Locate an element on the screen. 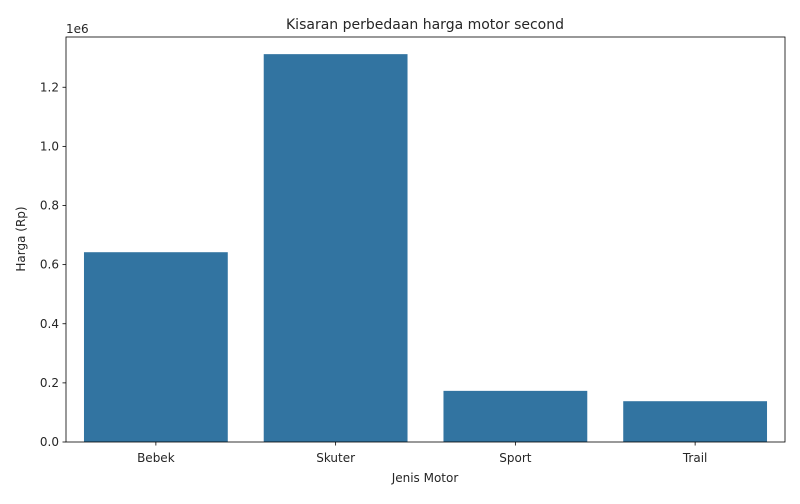 Image resolution: width=800 pixels, height=504 pixels. x-tick-label: Skuter is located at coordinates (335, 458).